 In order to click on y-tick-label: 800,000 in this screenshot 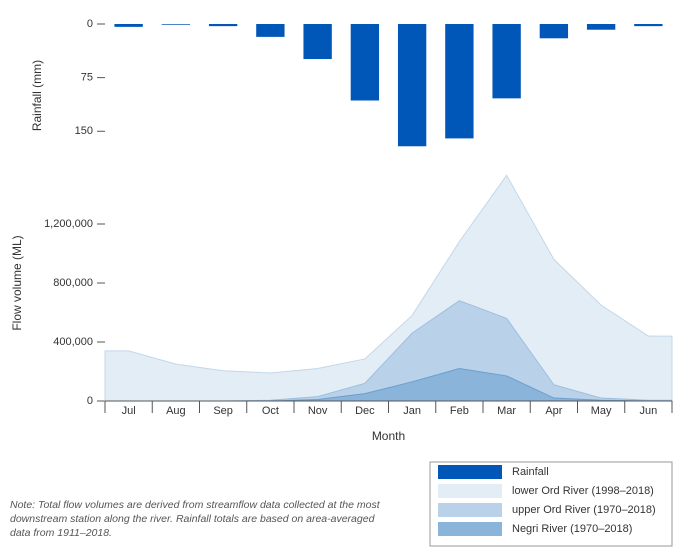, I will do `click(73, 283)`.